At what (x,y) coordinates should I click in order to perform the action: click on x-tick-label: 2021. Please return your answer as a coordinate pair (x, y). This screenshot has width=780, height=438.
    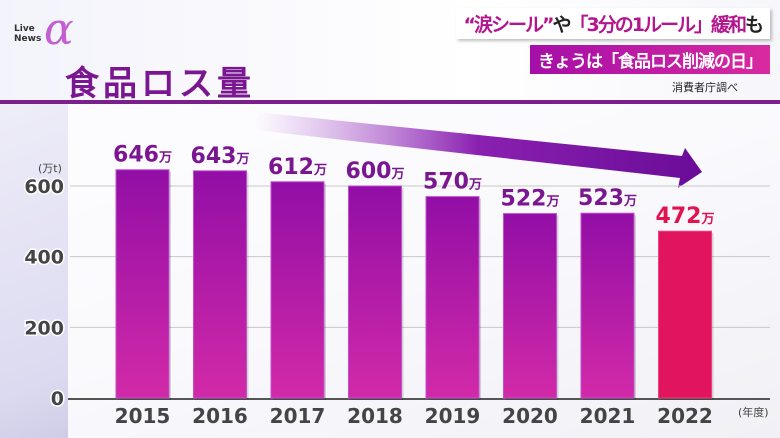
    Looking at the image, I should click on (608, 416).